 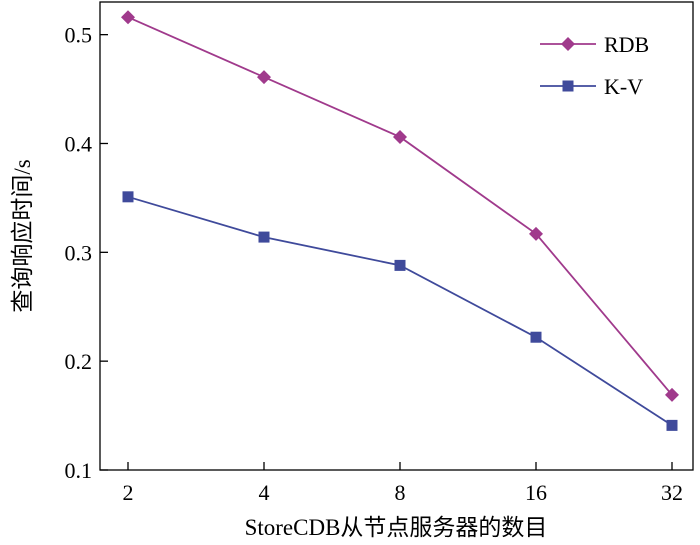 What do you see at coordinates (568, 44) in the screenshot?
I see `legend-marker-rdb` at bounding box center [568, 44].